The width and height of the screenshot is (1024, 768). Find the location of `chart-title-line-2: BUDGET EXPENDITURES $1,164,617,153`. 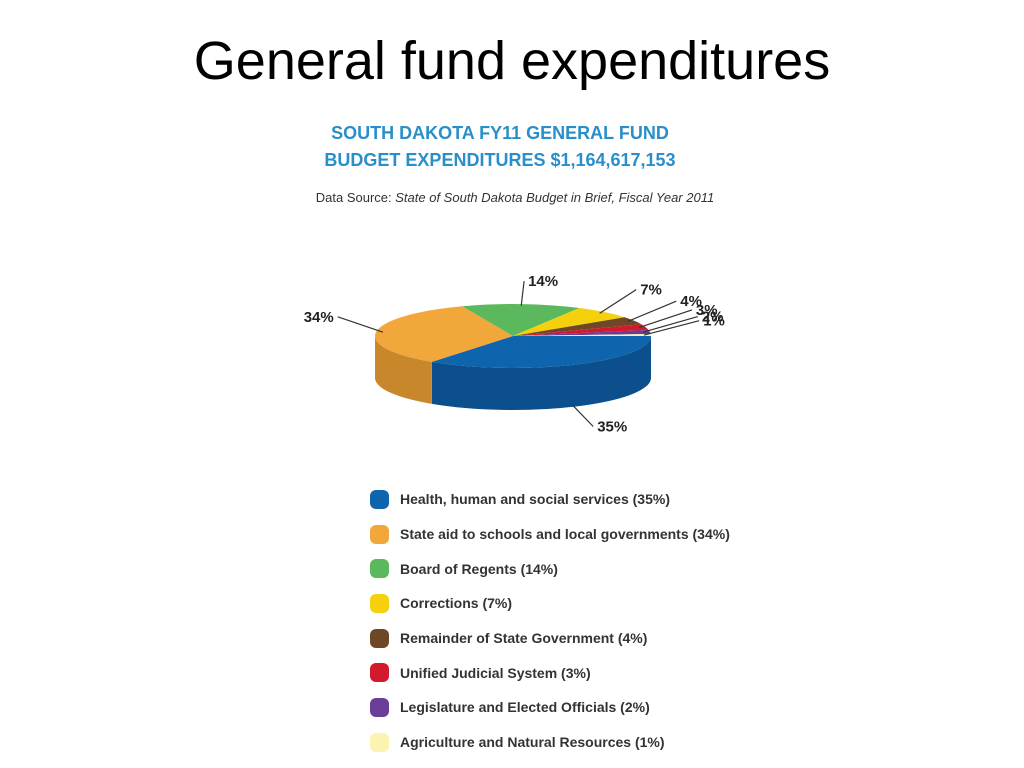

chart-title-line-2: BUDGET EXPENDITURES $1,164,617,153 is located at coordinates (500, 160).